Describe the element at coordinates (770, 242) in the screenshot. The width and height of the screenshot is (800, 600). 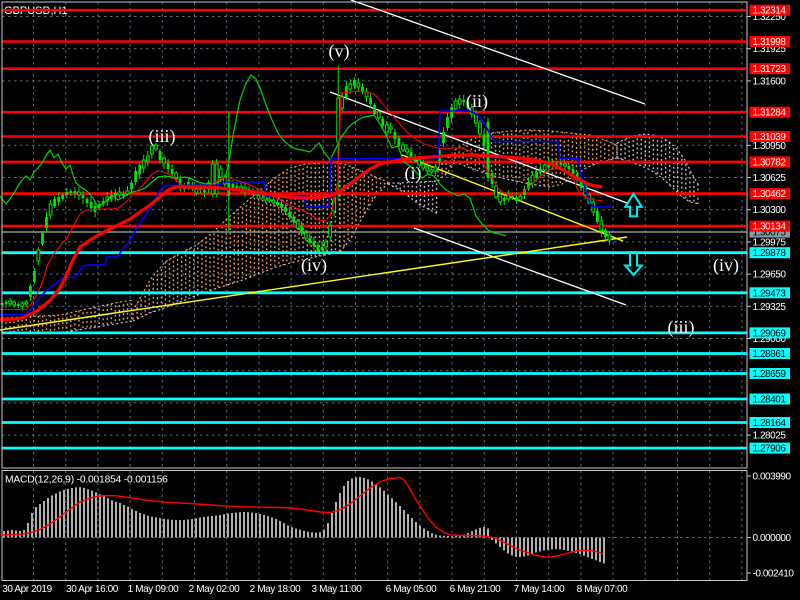
I see `svg-text: 1.29975` at that location.